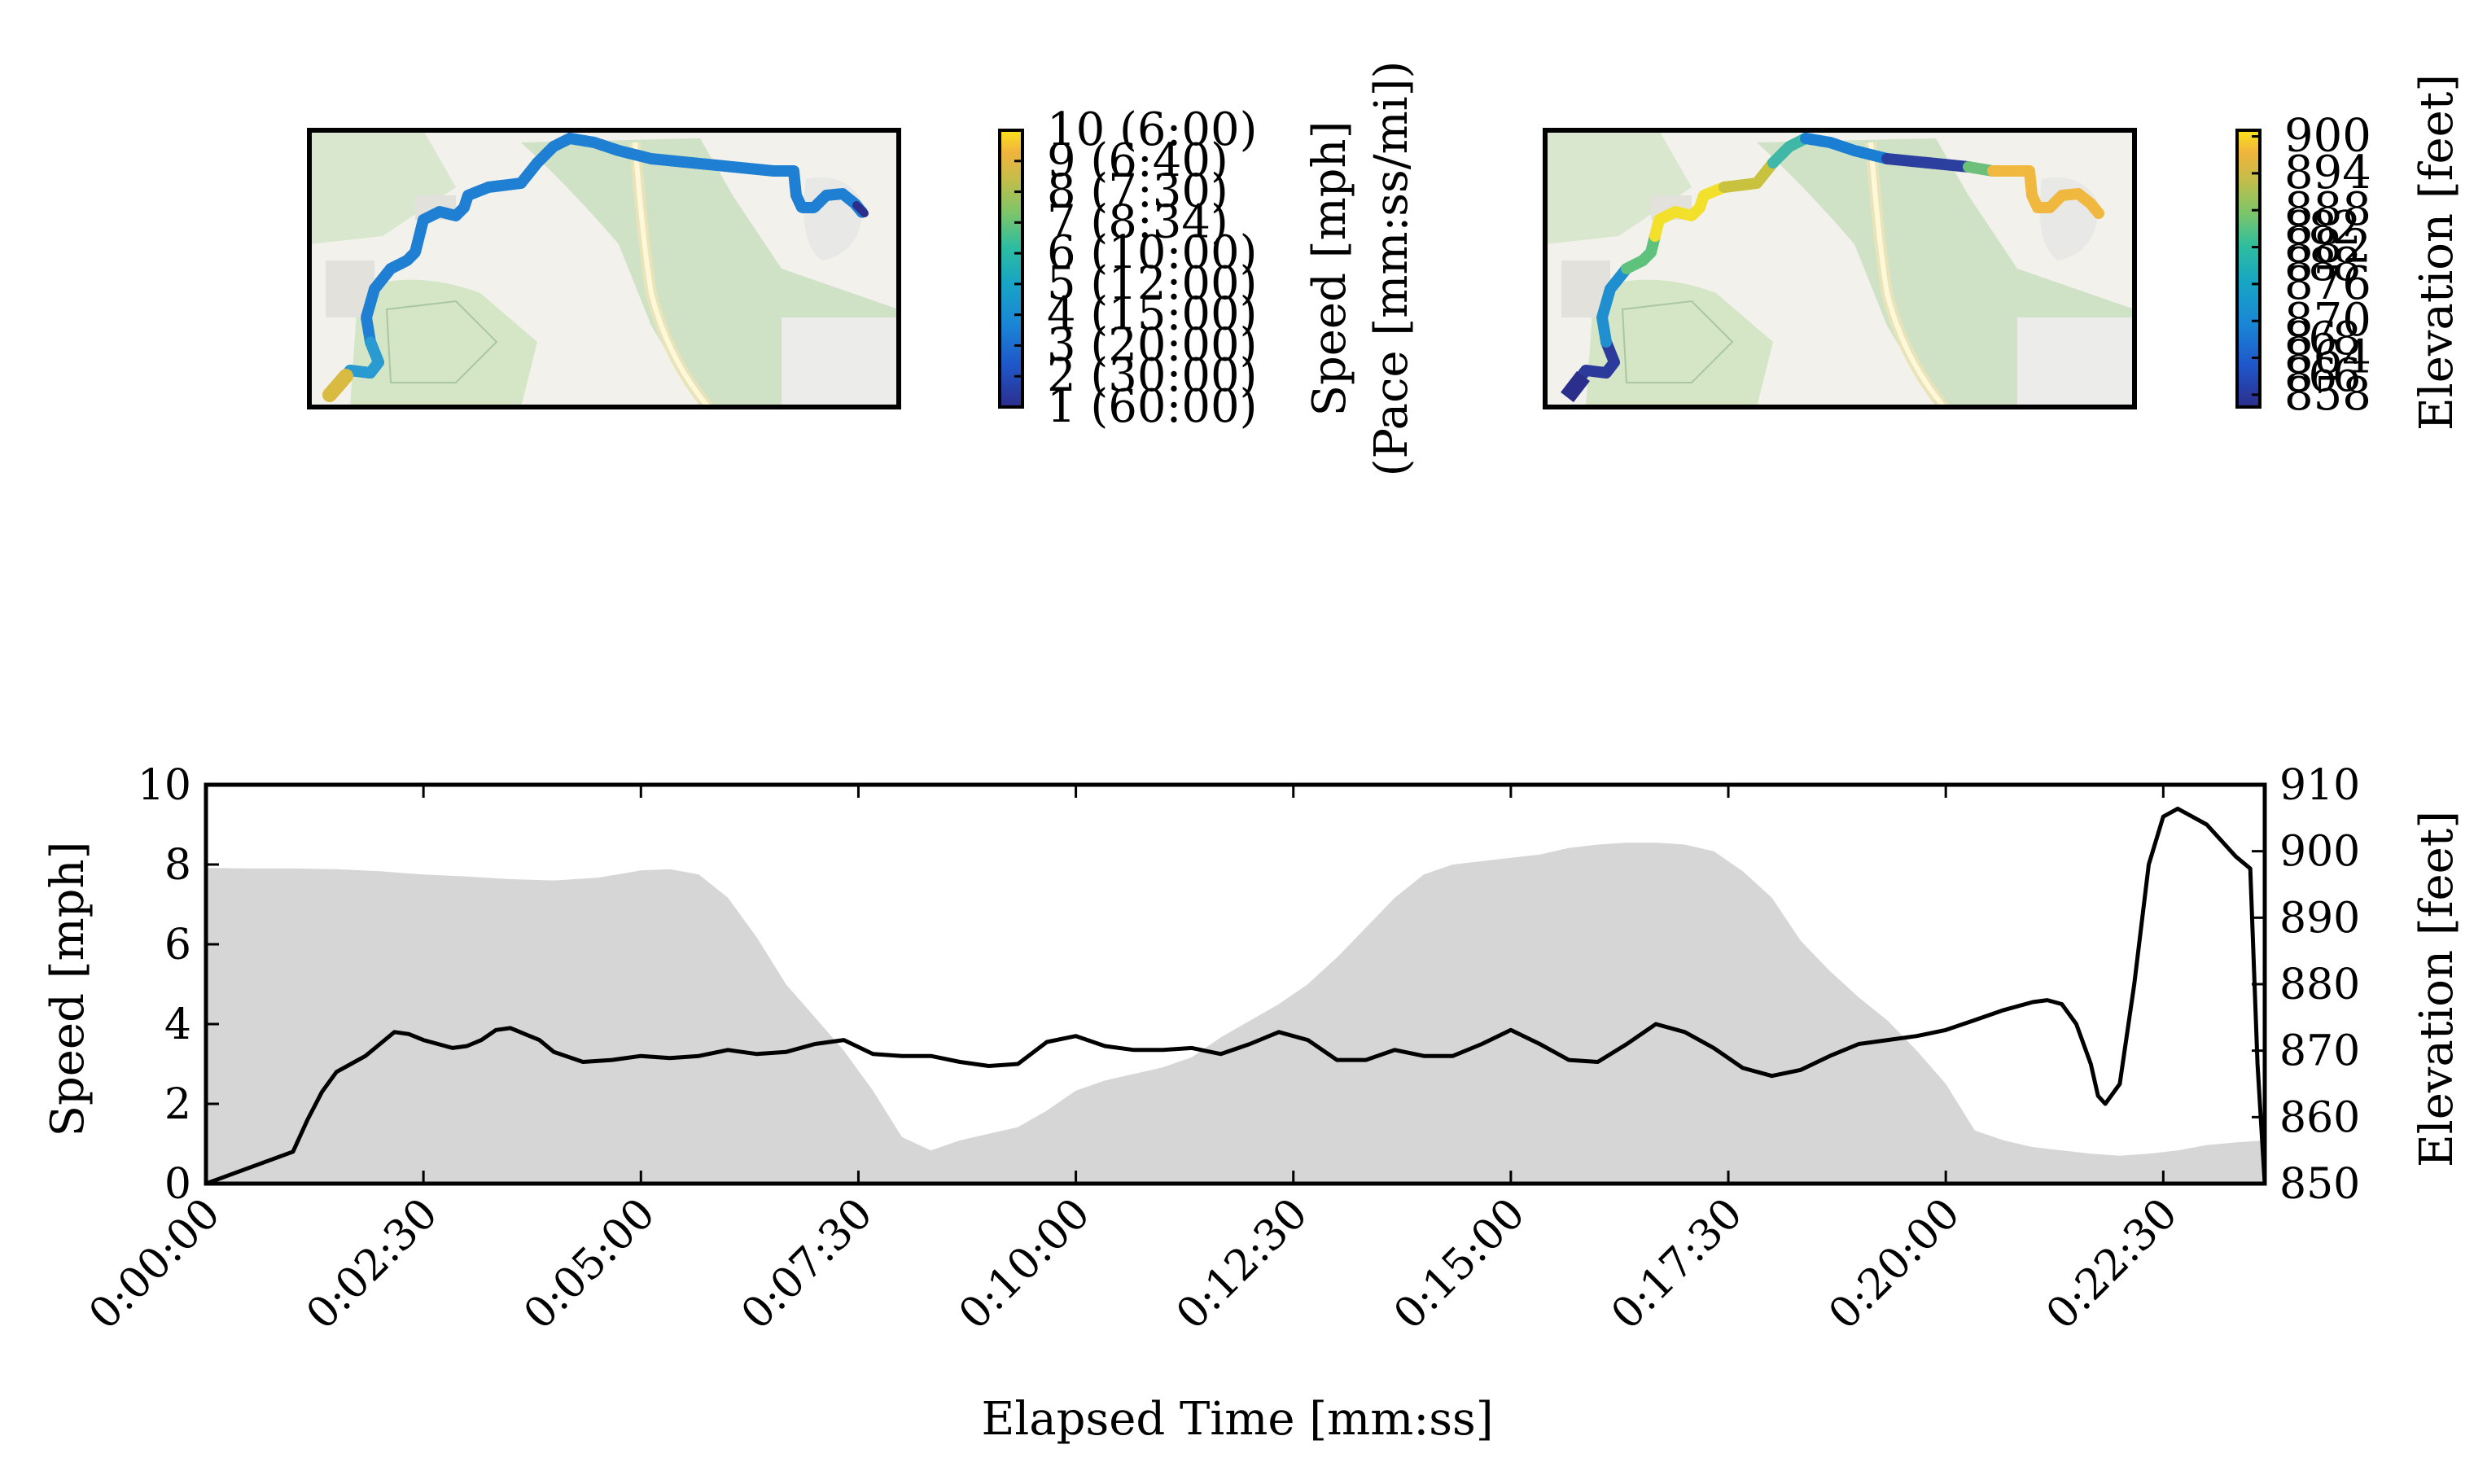 Image resolution: width=2487 pixels, height=1484 pixels. What do you see at coordinates (2327, 283) in the screenshot?
I see `elevation-colorbar-tick-label: 876` at bounding box center [2327, 283].